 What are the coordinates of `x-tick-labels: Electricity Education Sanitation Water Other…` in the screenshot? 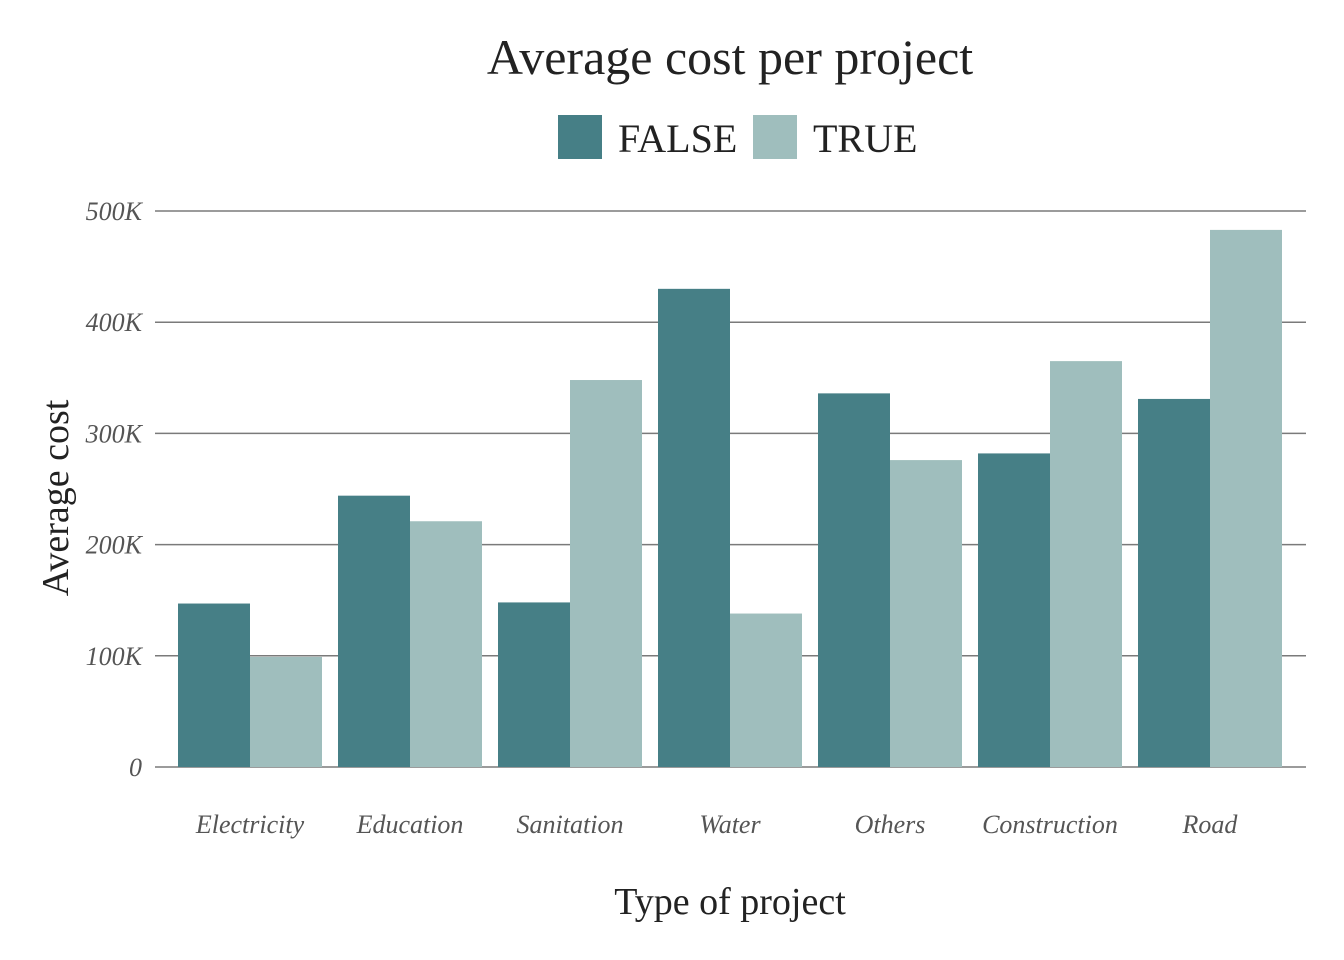 It's located at (717, 824).